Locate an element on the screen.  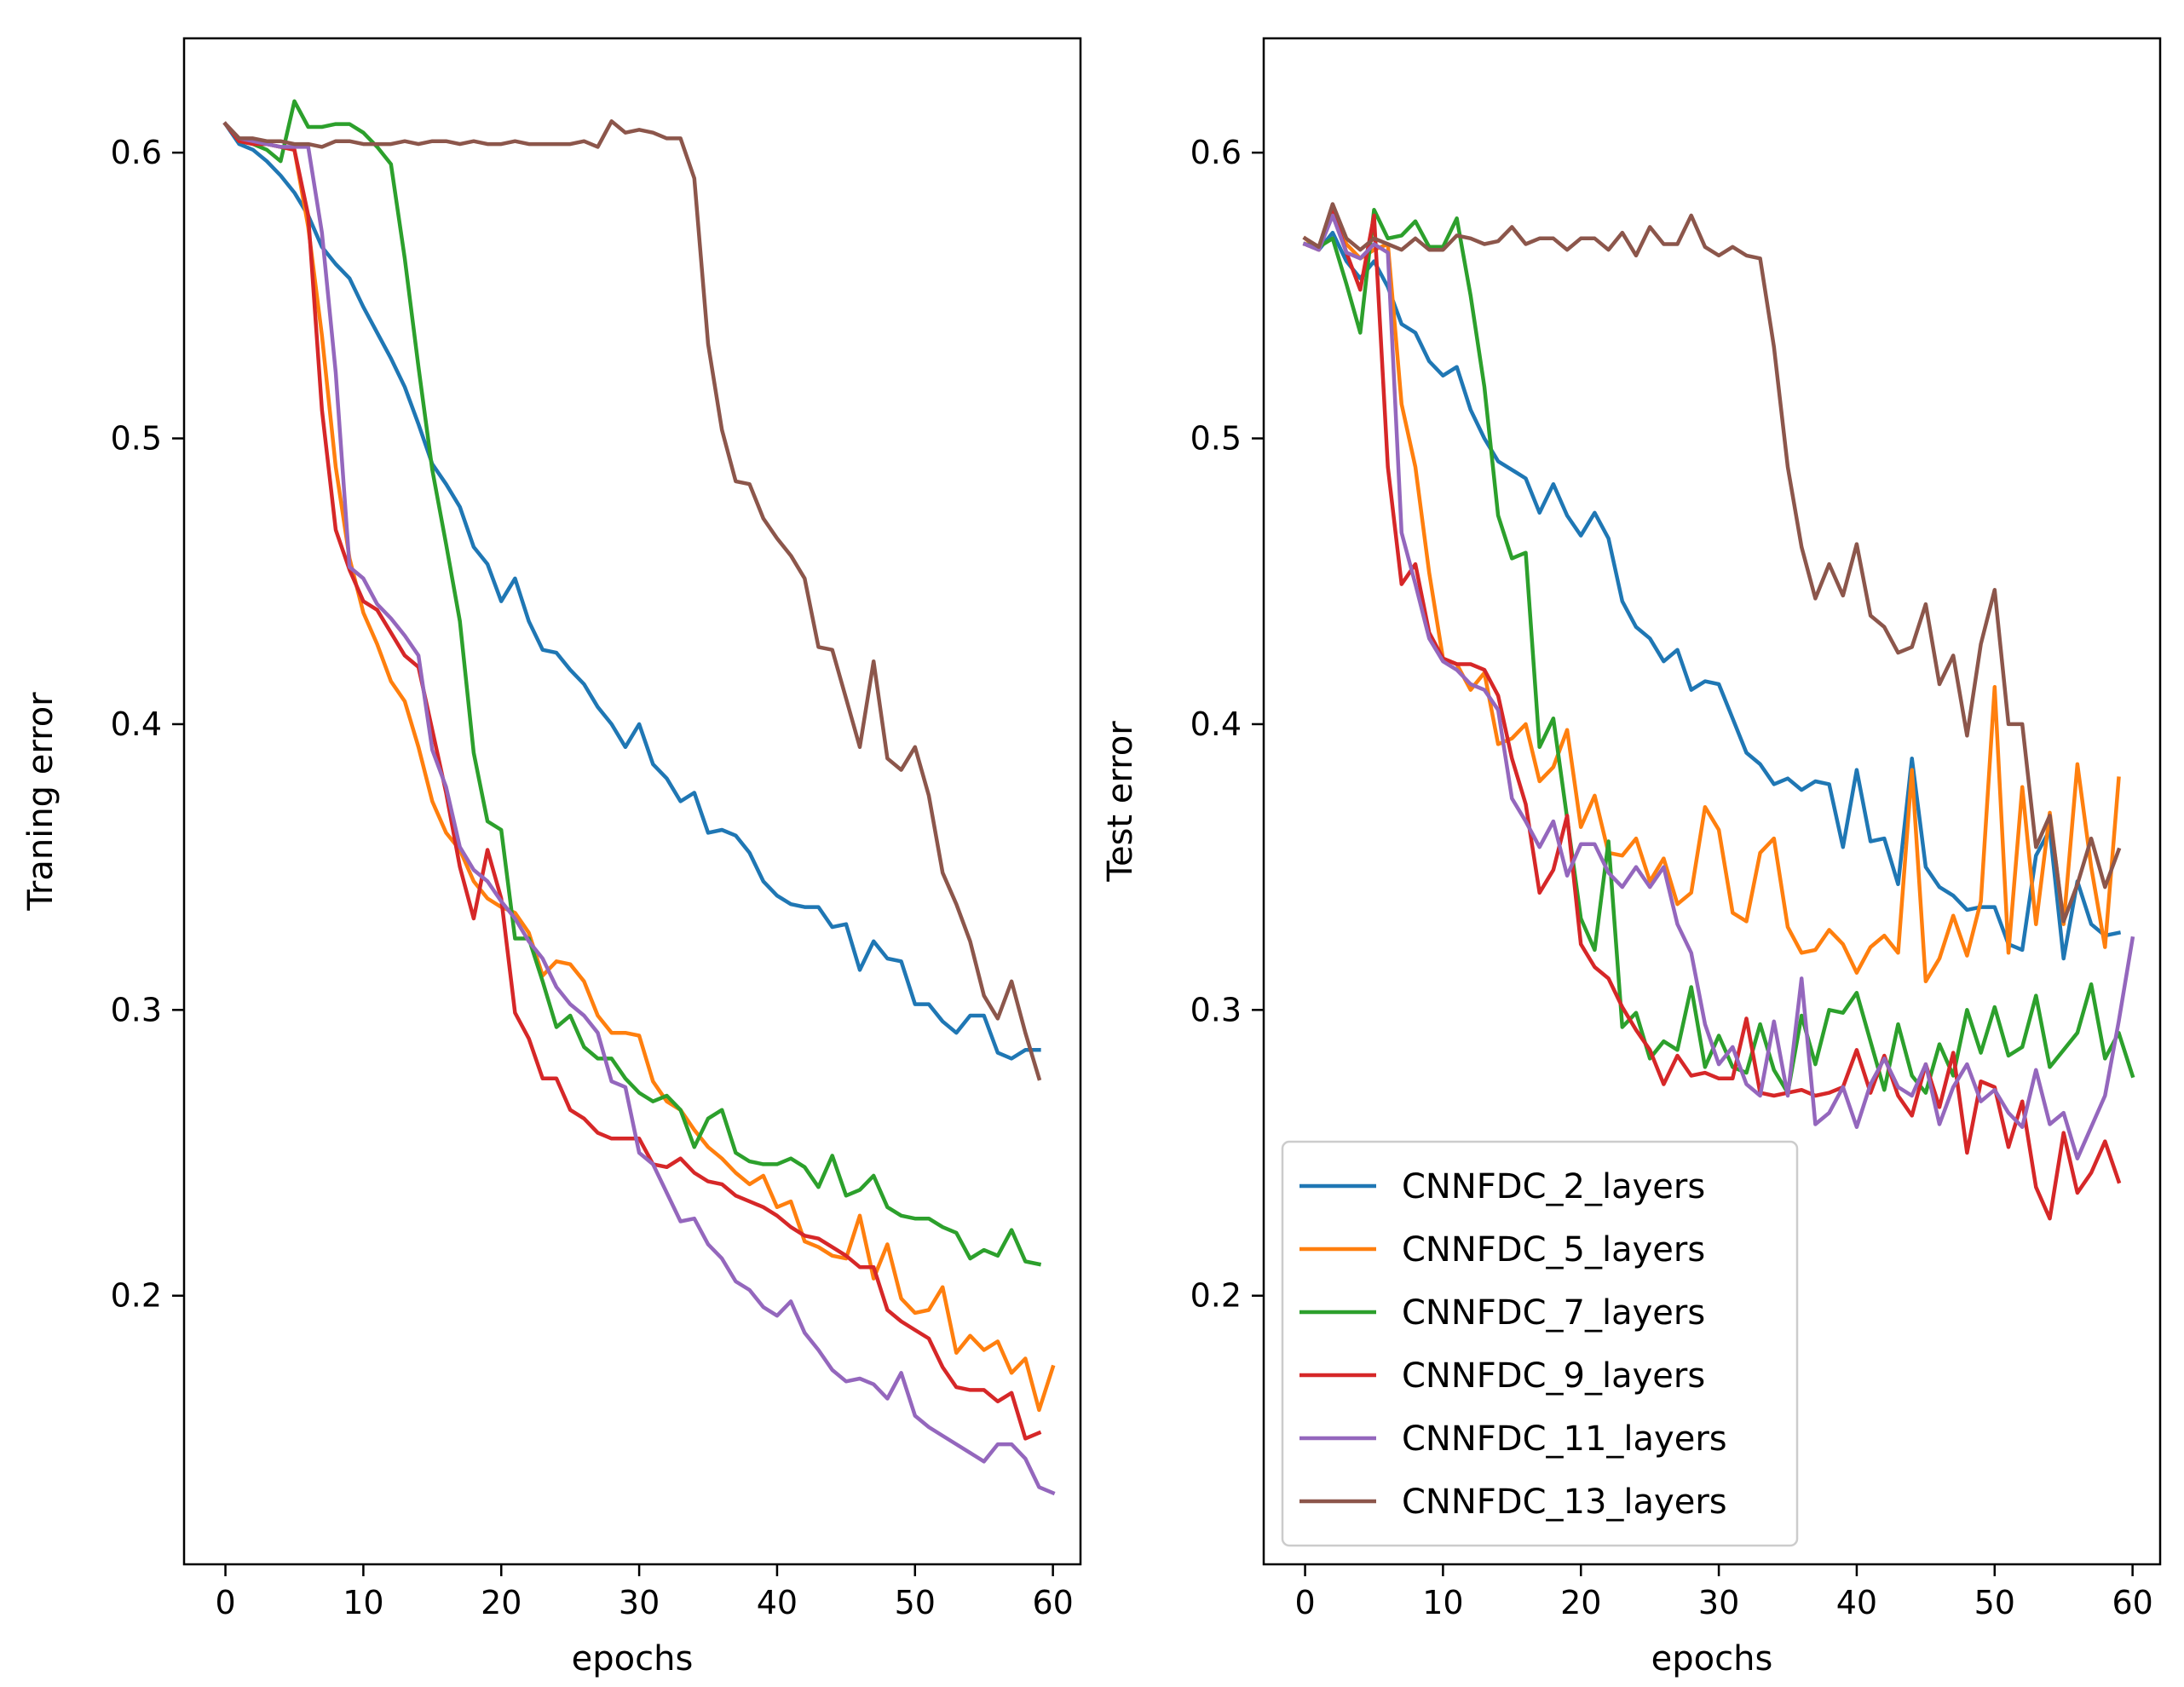
legend-entry-label: CNNFDC_5_layers is located at coordinates (1554, 1250).